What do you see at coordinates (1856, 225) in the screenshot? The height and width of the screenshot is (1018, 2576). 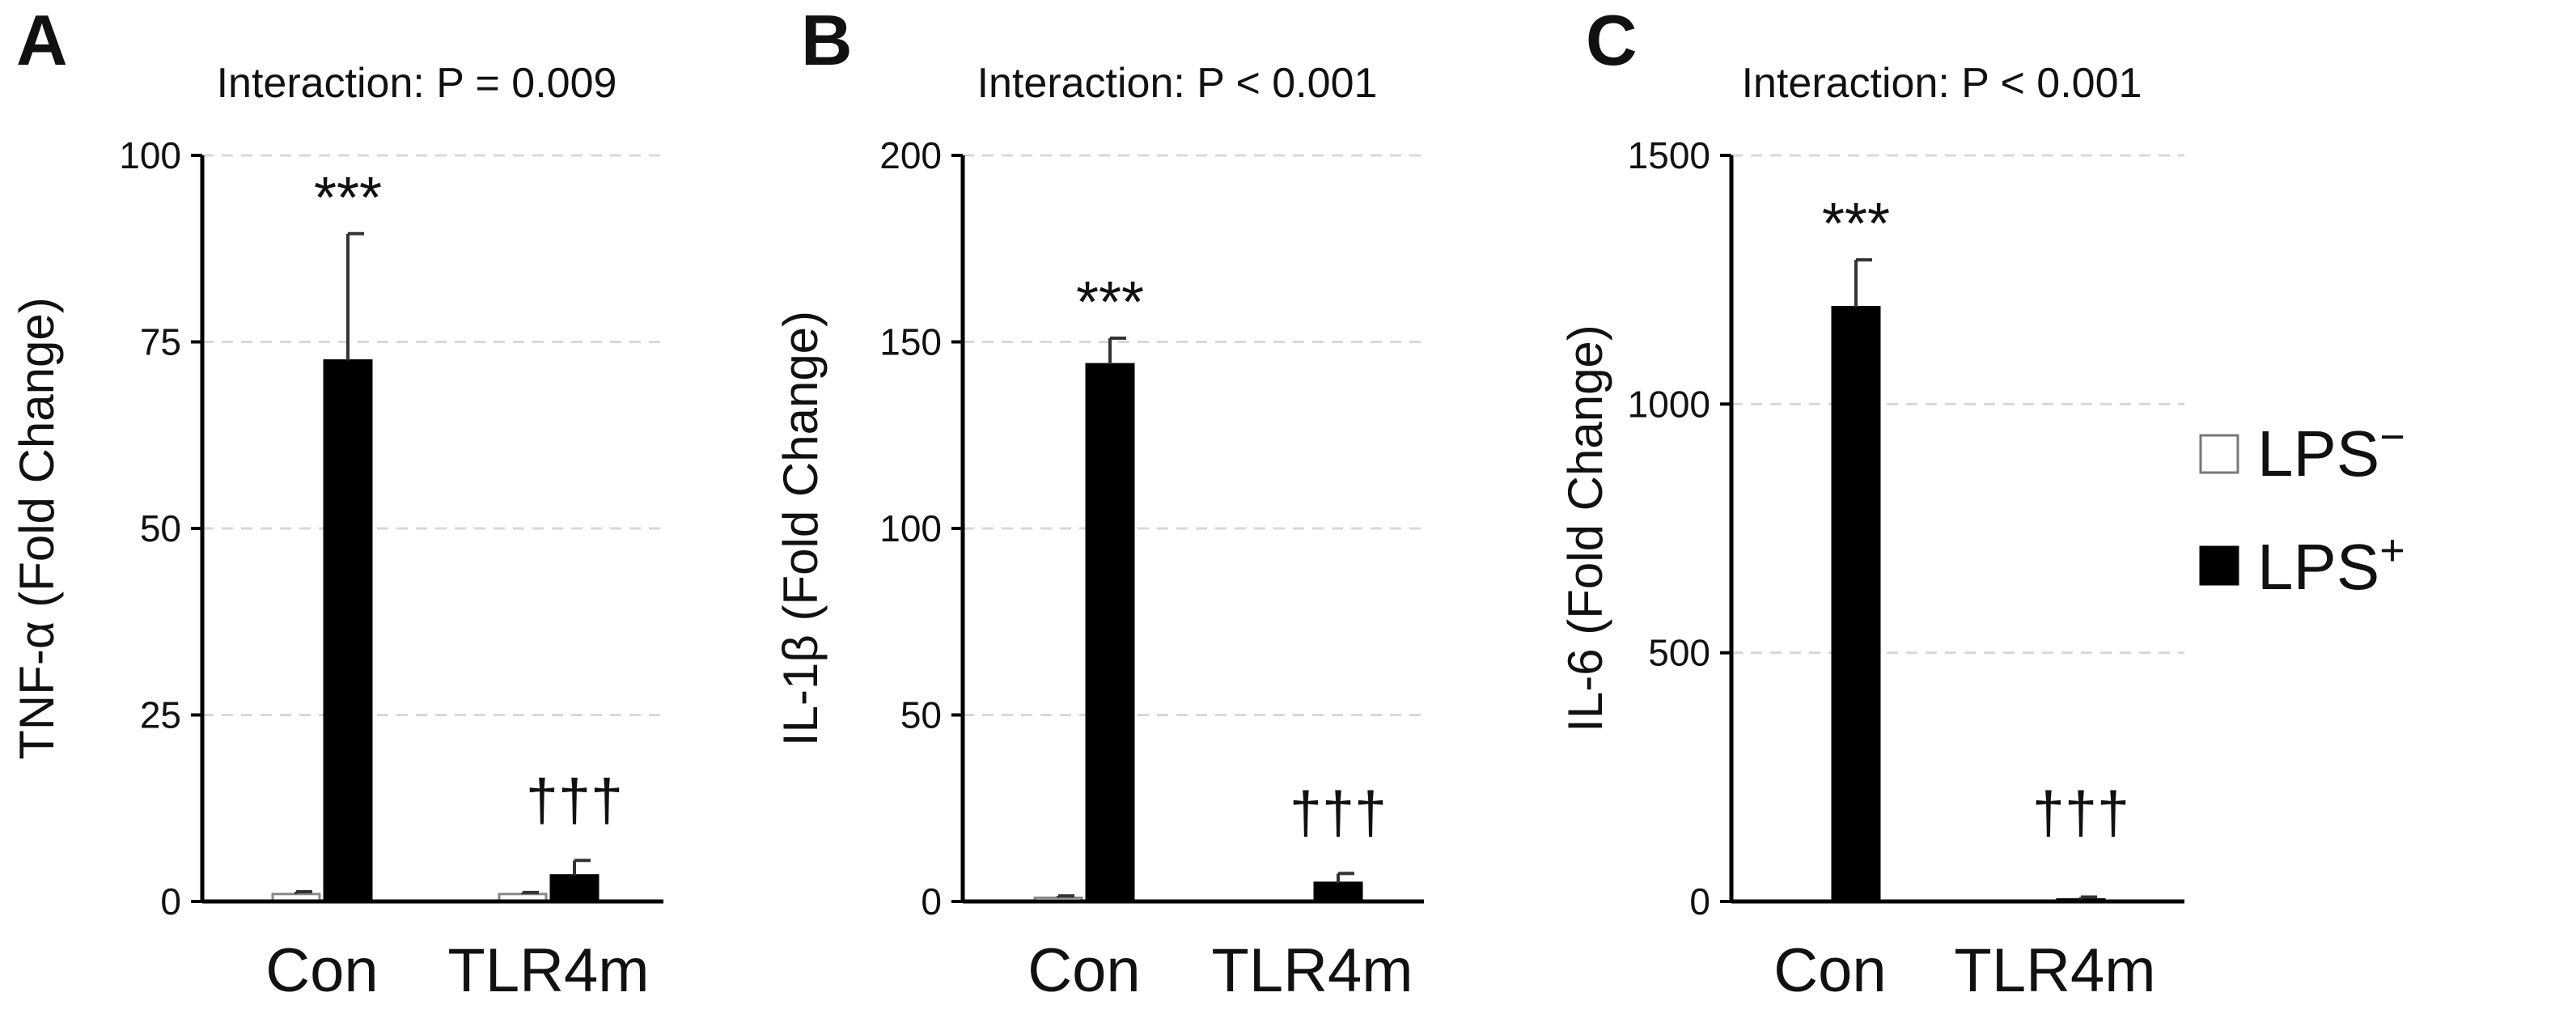 I see `significance-label-c-0: ***` at bounding box center [1856, 225].